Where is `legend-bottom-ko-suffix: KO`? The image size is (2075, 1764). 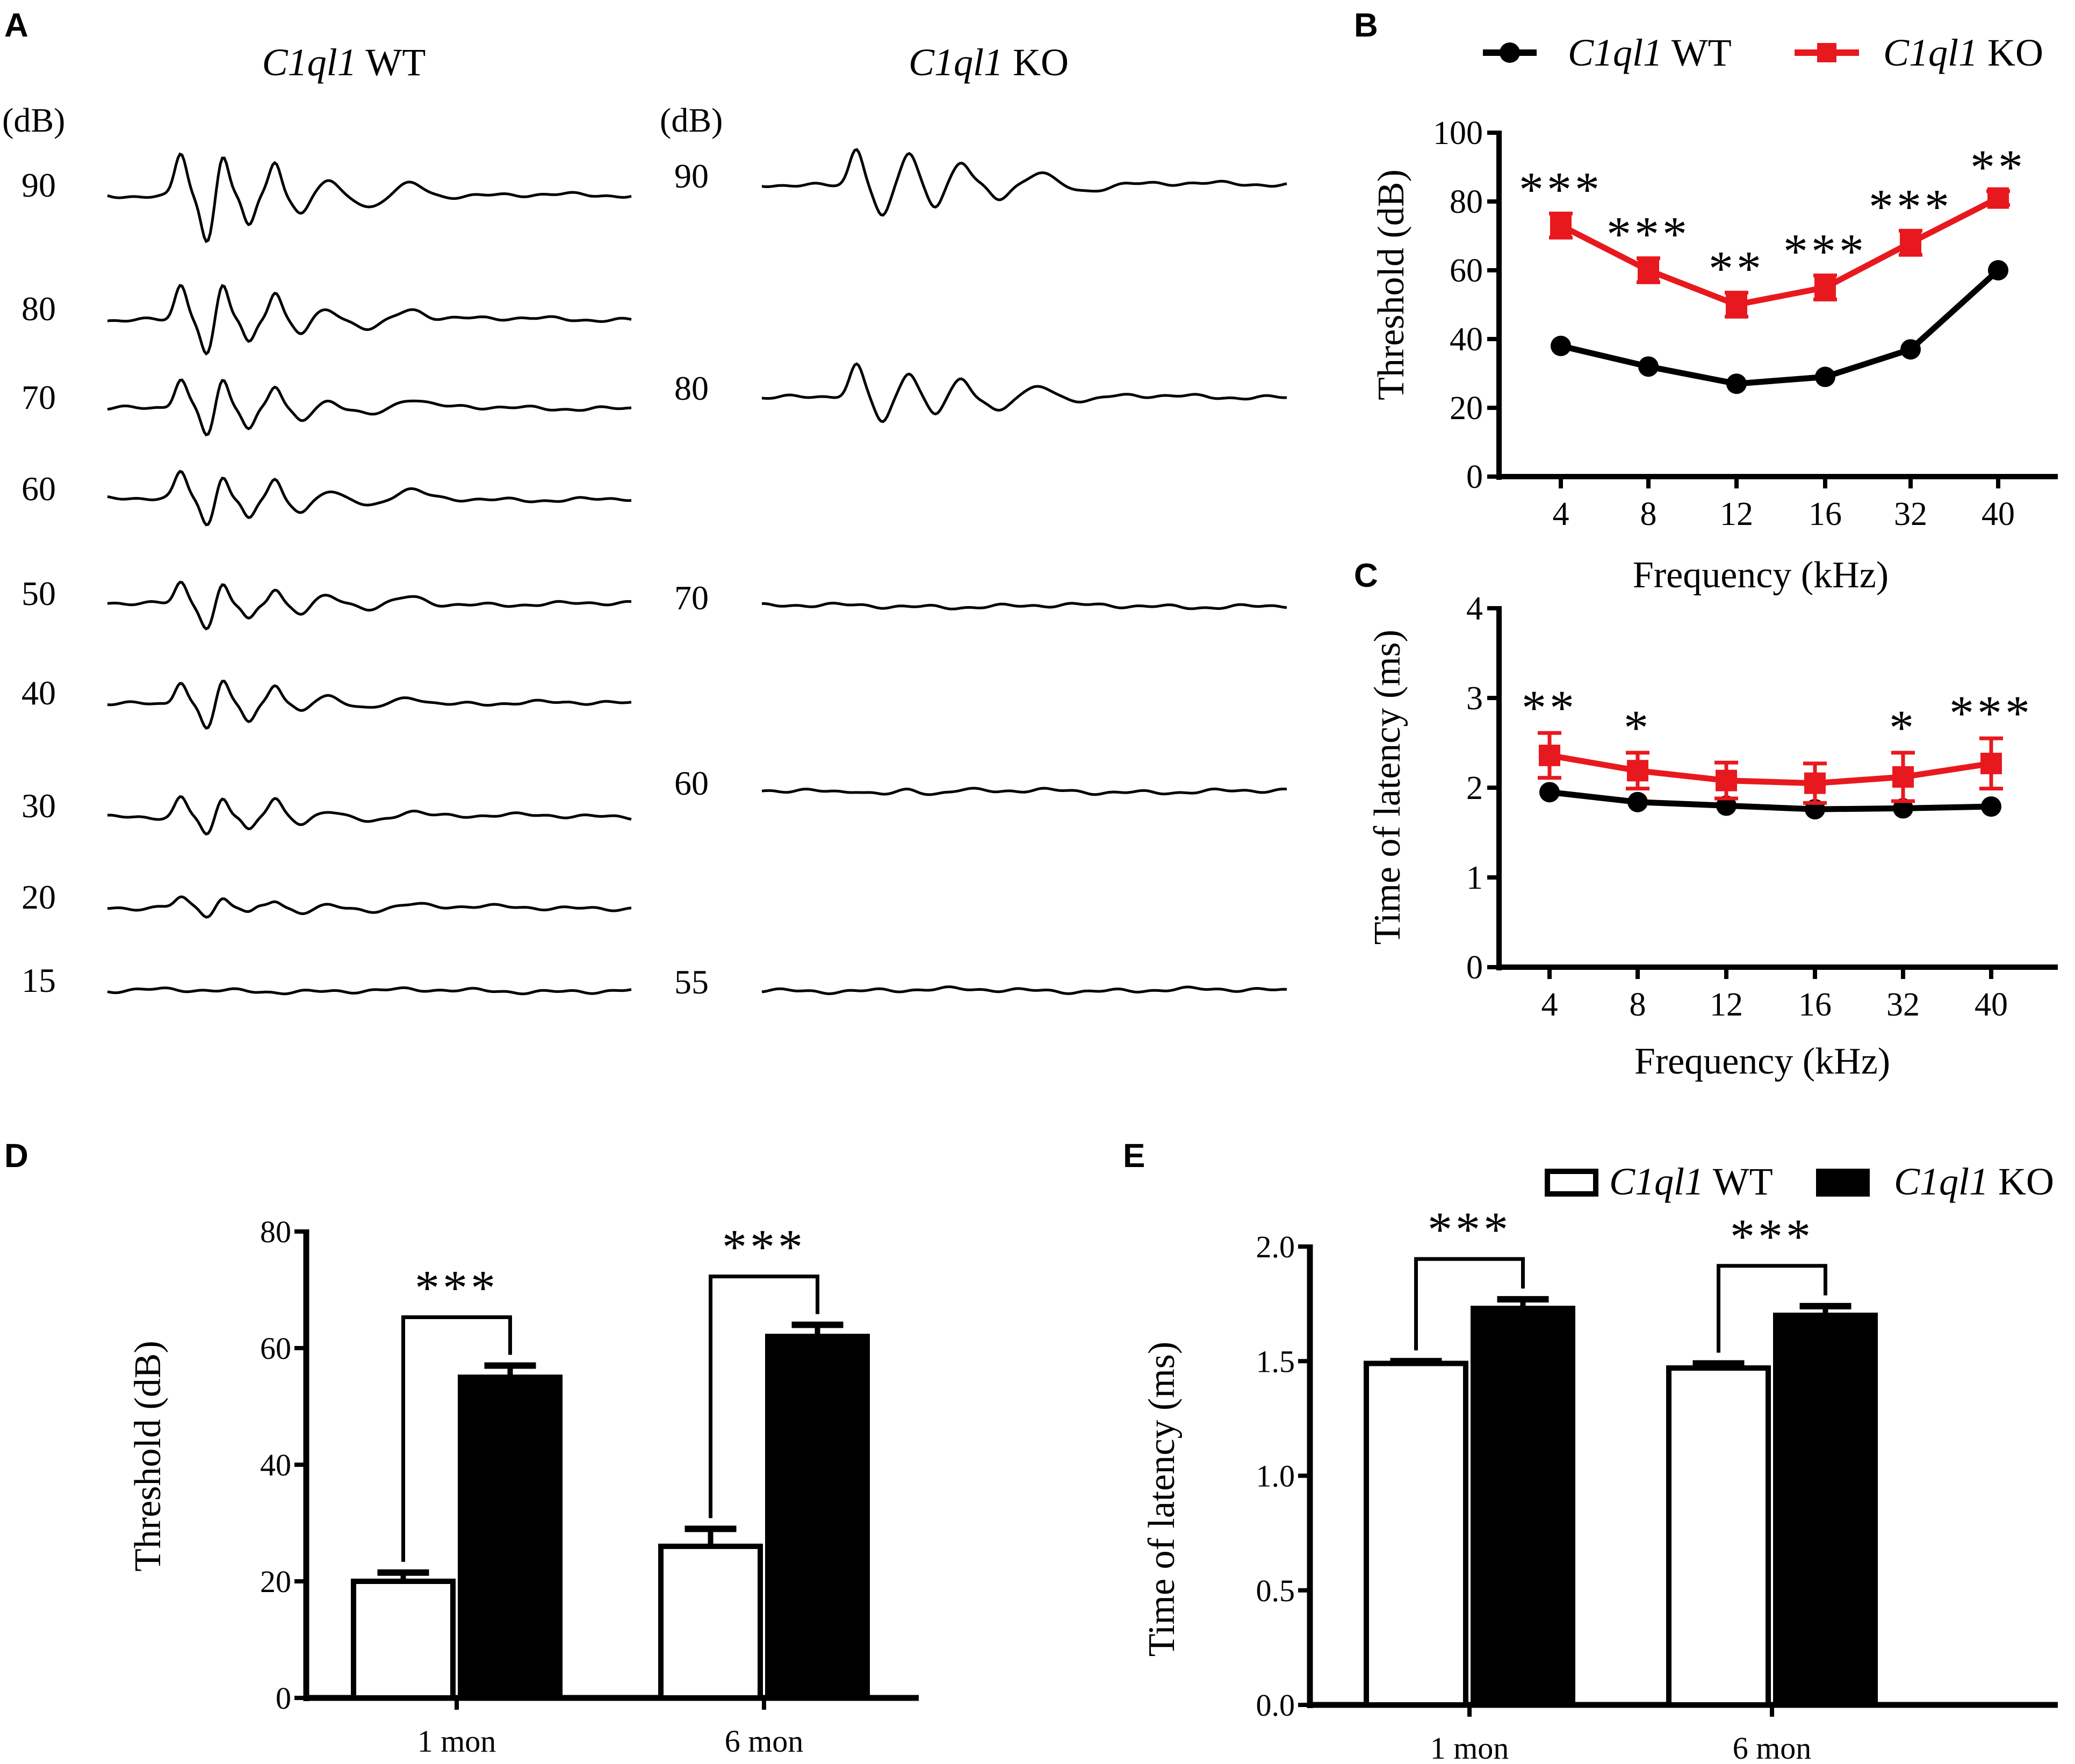 legend-bottom-ko-suffix: KO is located at coordinates (2021, 1181).